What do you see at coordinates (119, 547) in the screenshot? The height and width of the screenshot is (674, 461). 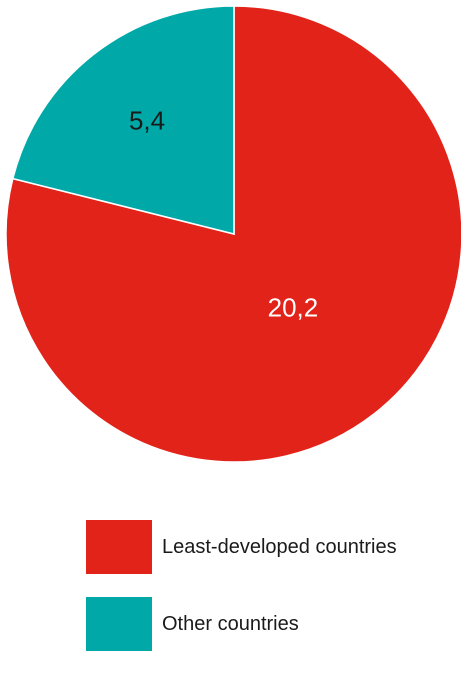 I see `legend-swatch-least-developed` at bounding box center [119, 547].